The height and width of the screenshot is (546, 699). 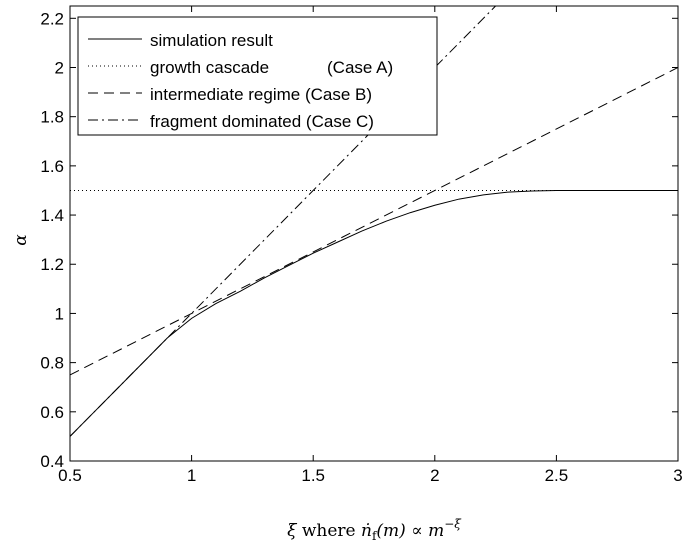 What do you see at coordinates (59, 313) in the screenshot?
I see `y-tick-label: 1` at bounding box center [59, 313].